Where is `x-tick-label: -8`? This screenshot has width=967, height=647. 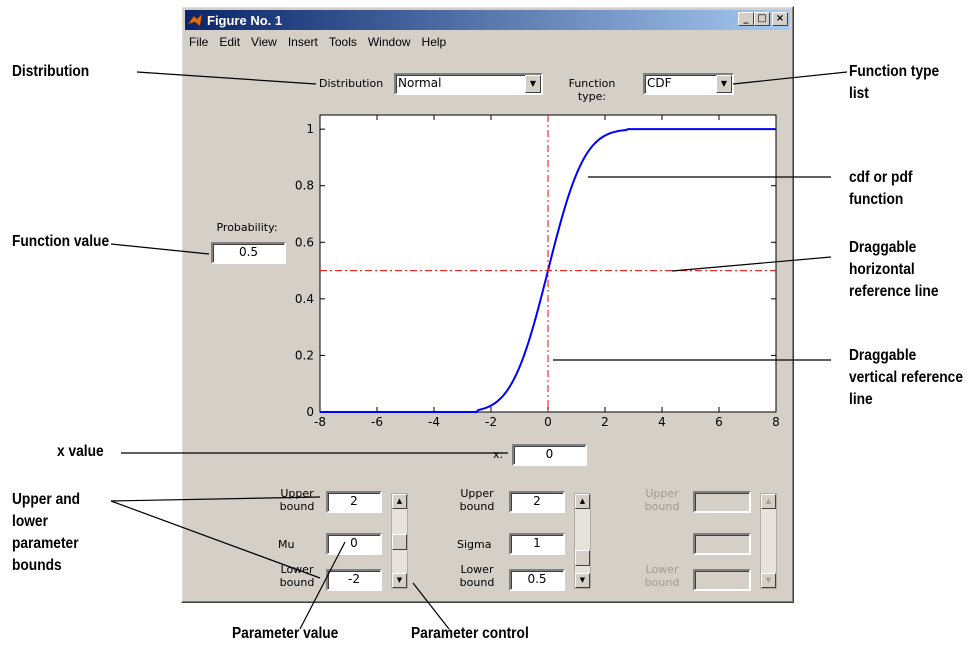 x-tick-label: -8 is located at coordinates (320, 422).